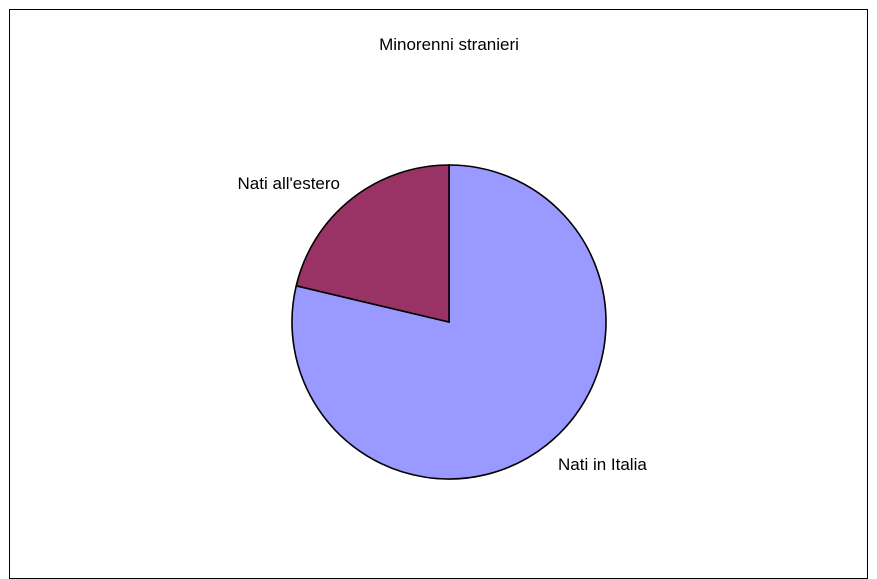 The height and width of the screenshot is (579, 877). Describe the element at coordinates (602, 464) in the screenshot. I see `slice-label-1: Nati in Italia` at that location.